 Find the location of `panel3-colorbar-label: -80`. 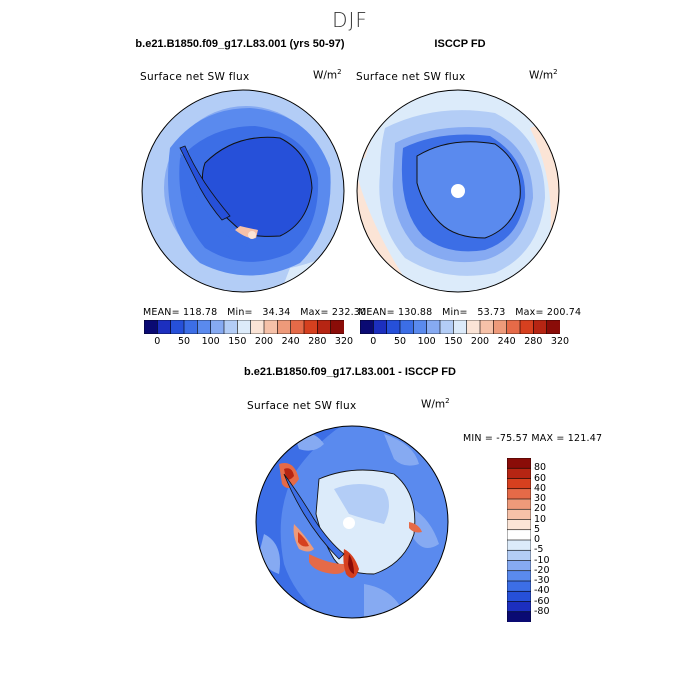

panel3-colorbar-label: -80 is located at coordinates (542, 611).